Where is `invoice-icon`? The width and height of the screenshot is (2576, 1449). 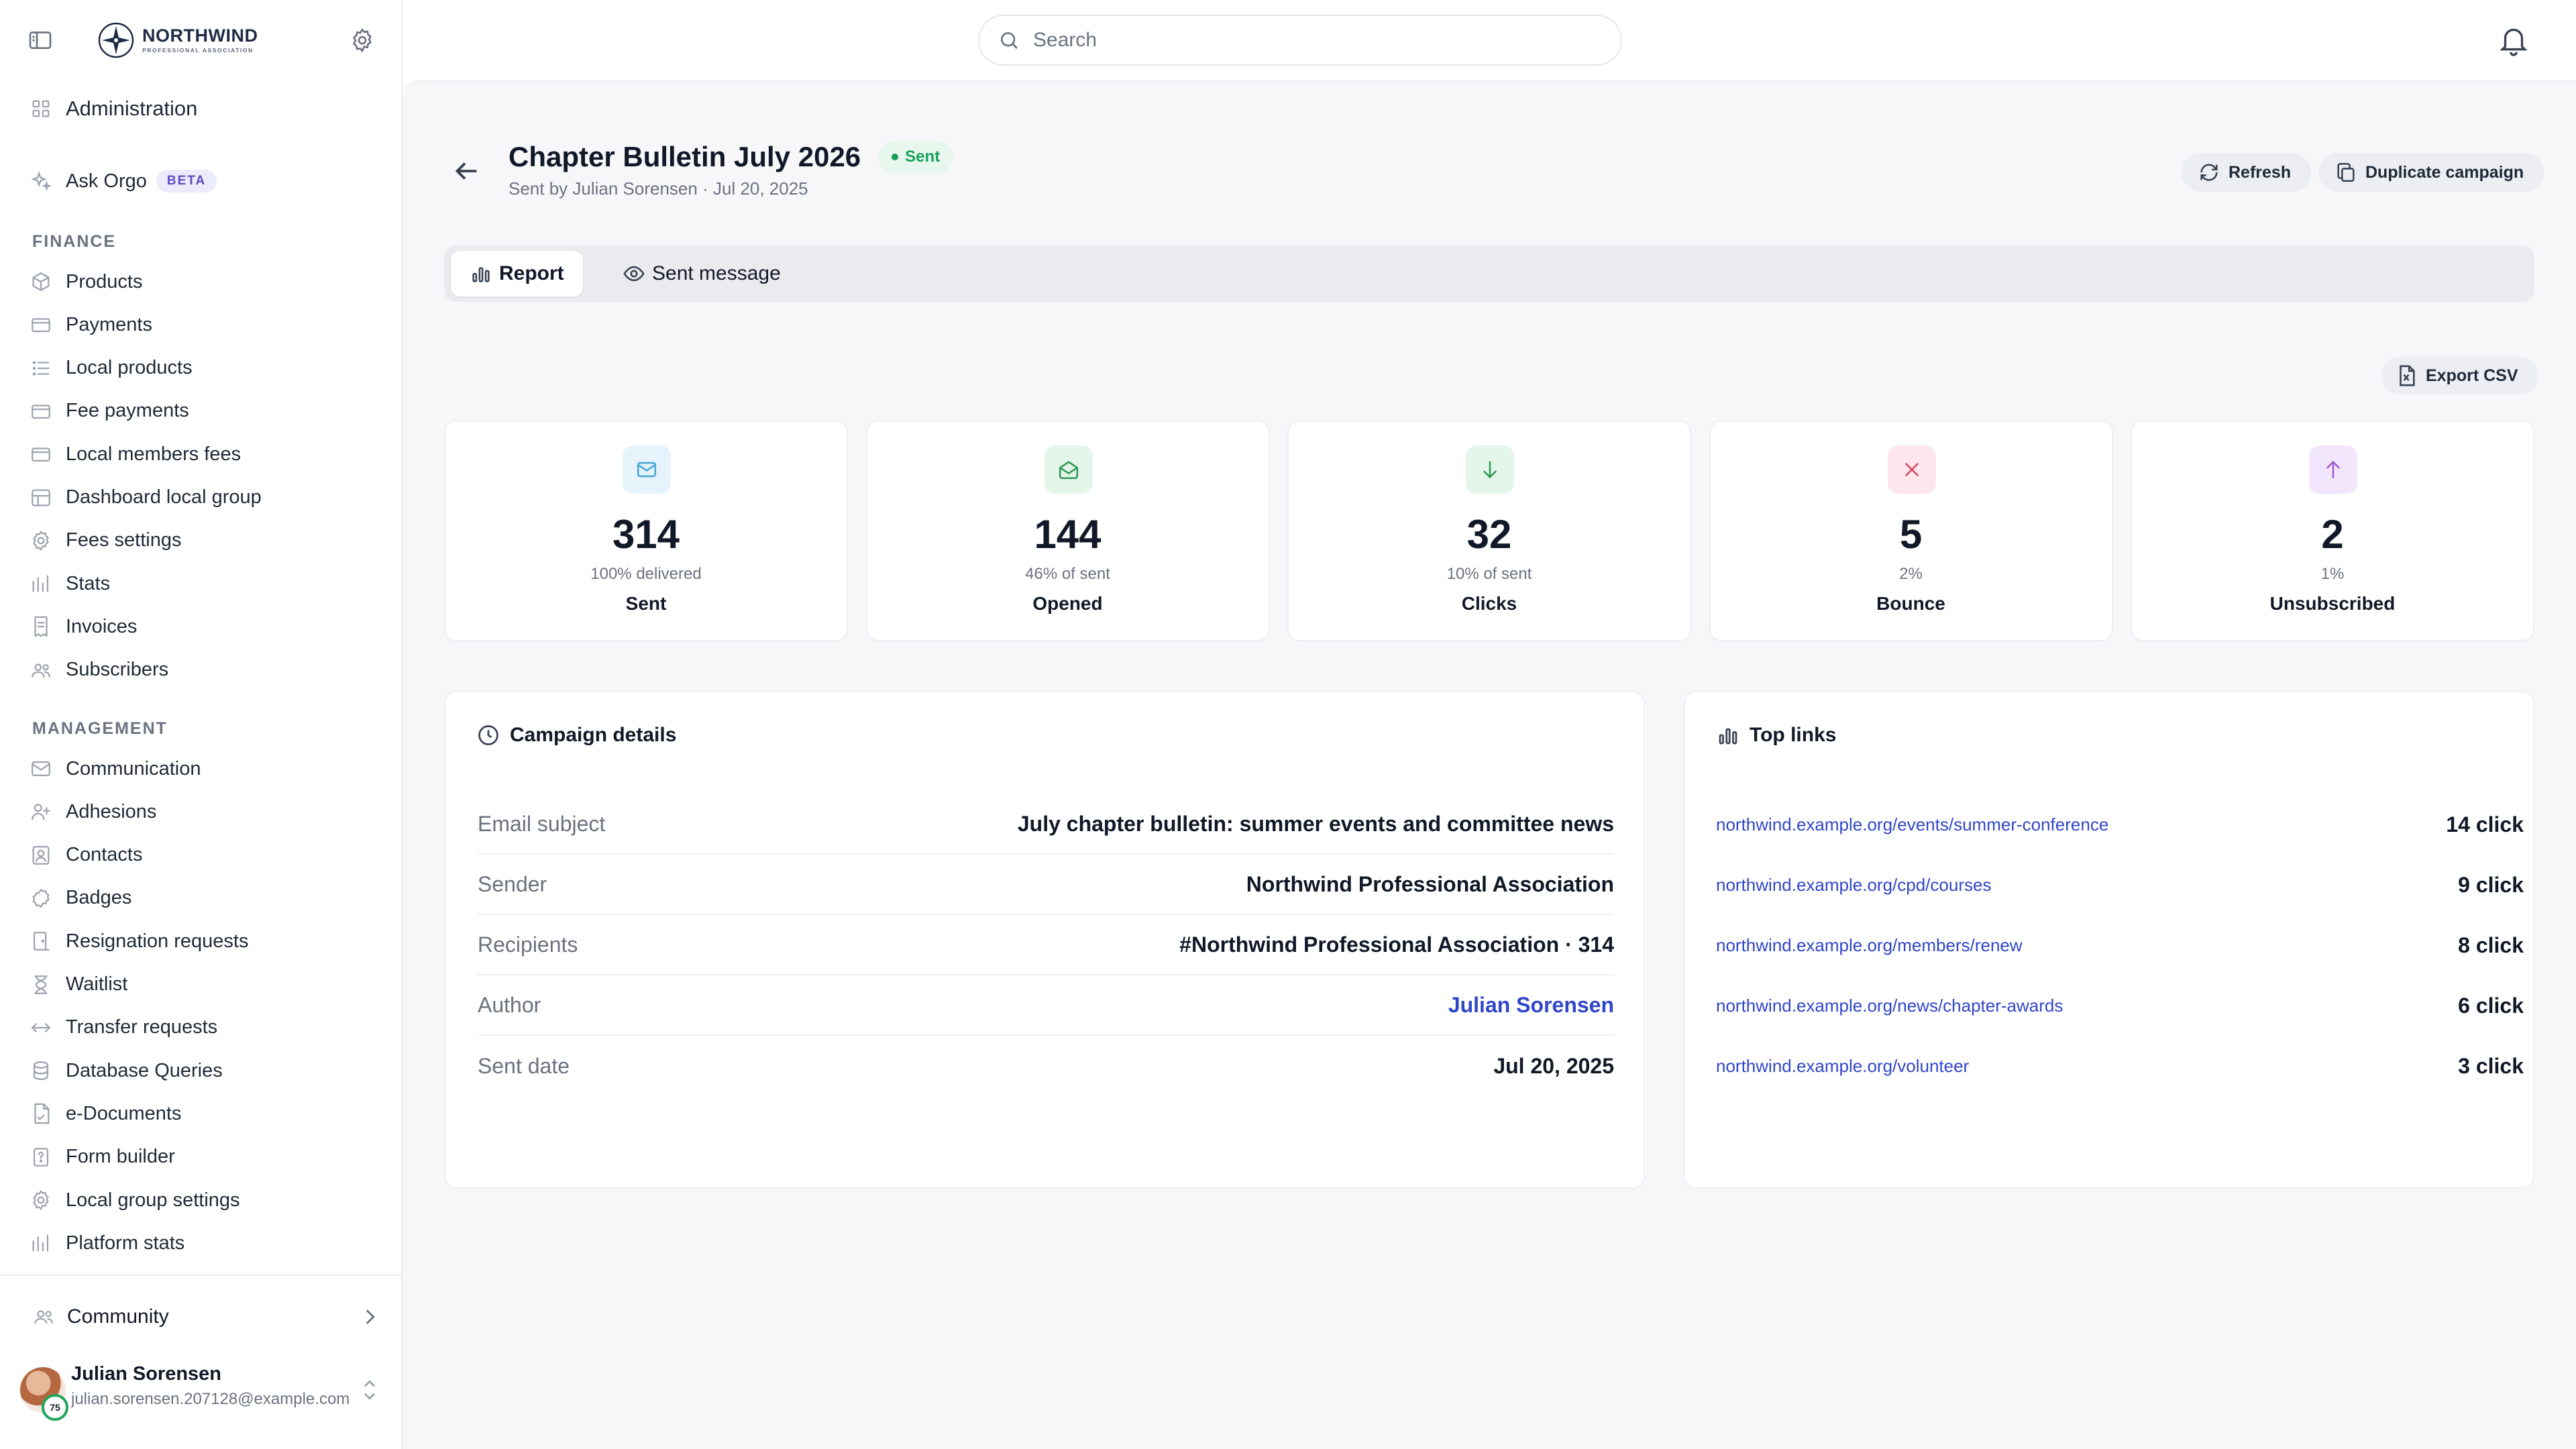 invoice-icon is located at coordinates (41, 626).